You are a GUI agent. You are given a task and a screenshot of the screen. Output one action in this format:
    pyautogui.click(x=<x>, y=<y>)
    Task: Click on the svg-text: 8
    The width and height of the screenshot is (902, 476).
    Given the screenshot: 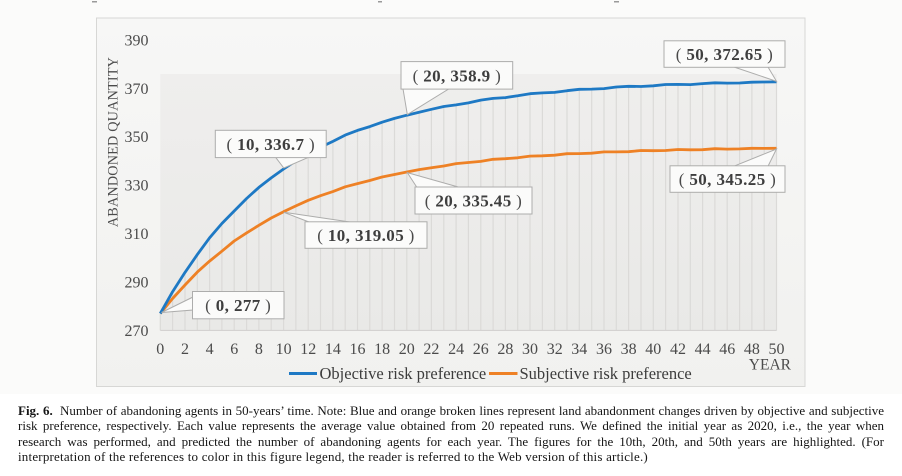 What is the action you would take?
    pyautogui.click(x=259, y=349)
    